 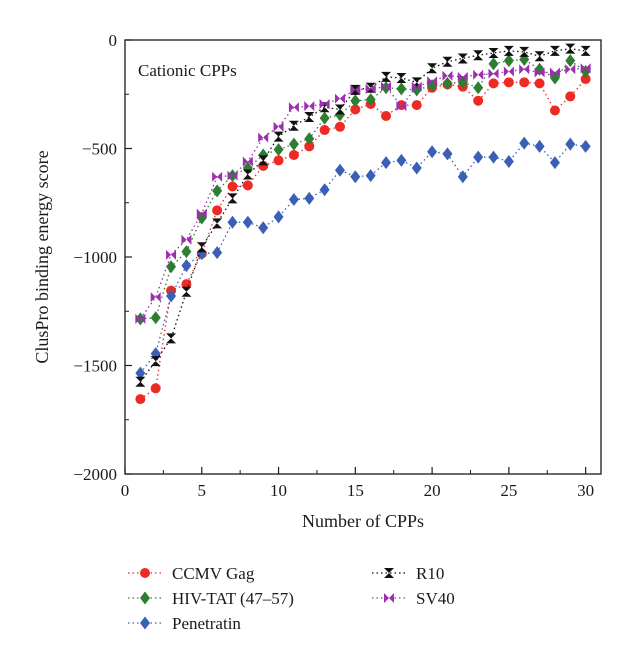 I want to click on x-tick-label: 20, so click(x=432, y=490).